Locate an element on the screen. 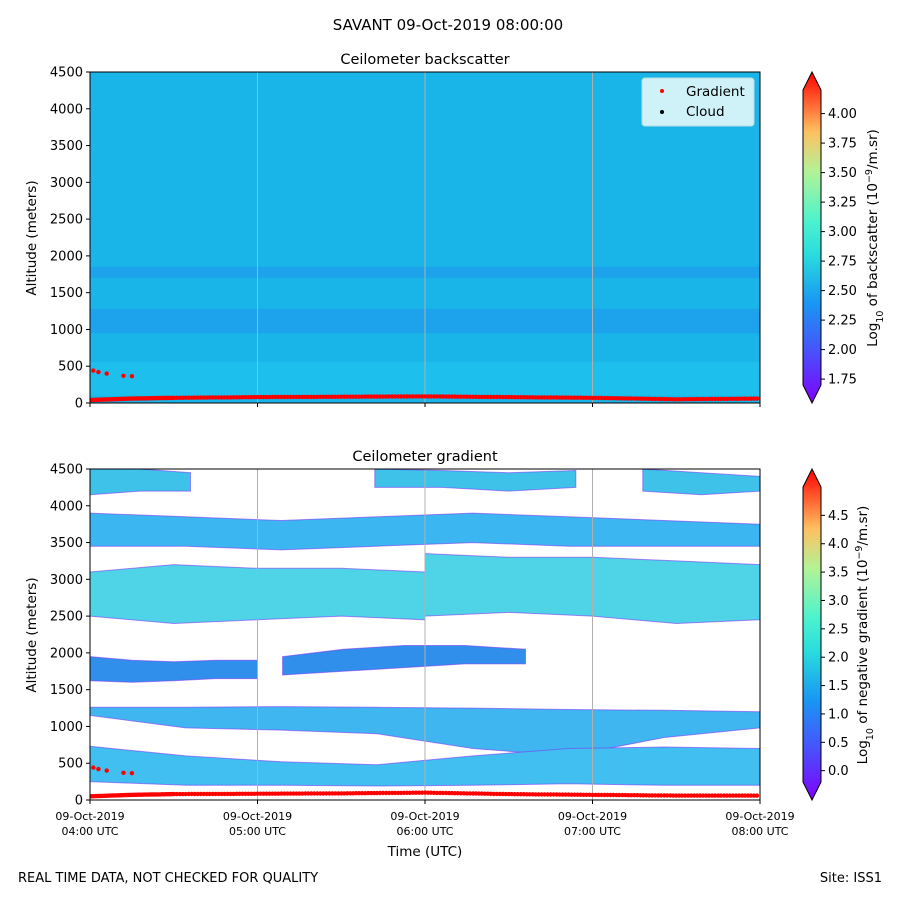 This screenshot has width=900, height=900. figure-suptitle: SAVANT 09-Oct-2019 08:00:00 is located at coordinates (448, 25).